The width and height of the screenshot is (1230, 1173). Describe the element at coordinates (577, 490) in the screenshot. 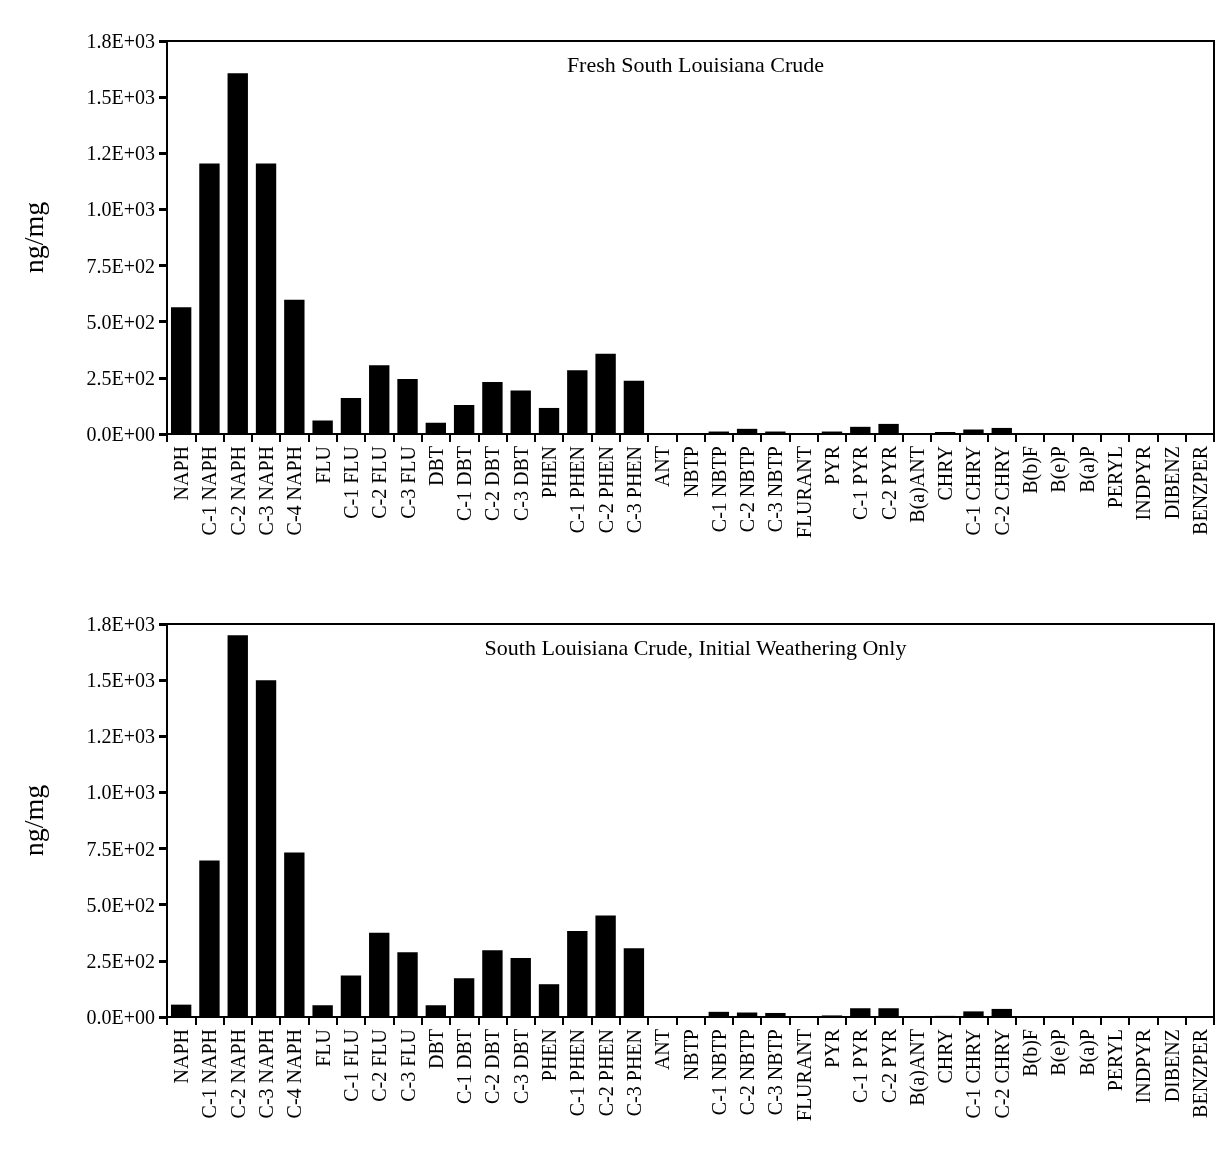

I see `x-tick-label: C-1 PHEN` at that location.